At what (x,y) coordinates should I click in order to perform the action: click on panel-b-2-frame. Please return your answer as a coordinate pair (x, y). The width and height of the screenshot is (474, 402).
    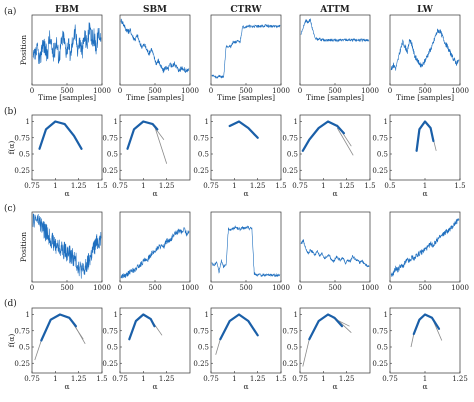
    Looking at the image, I should click on (246, 147).